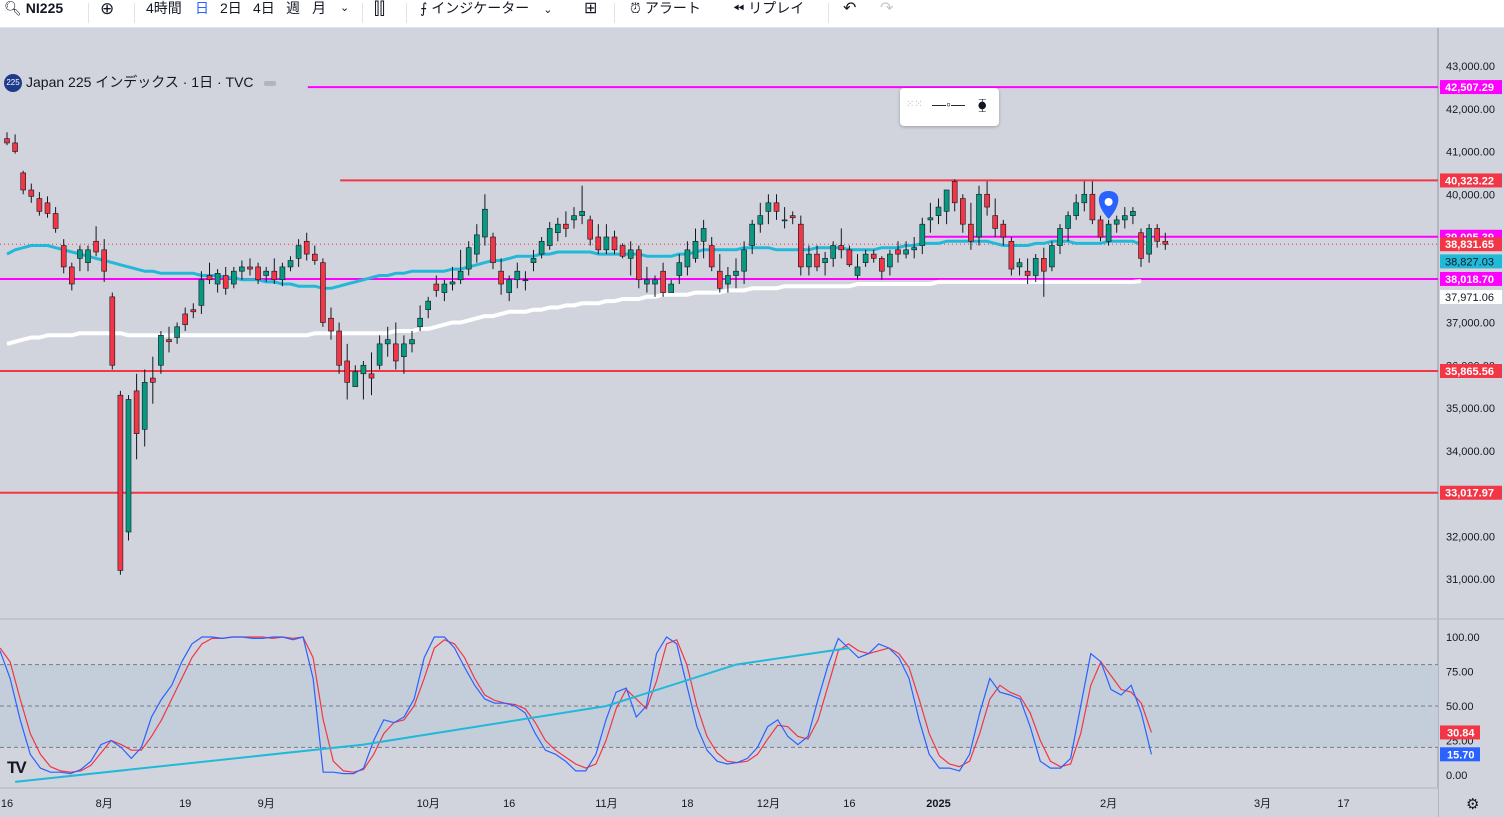 Image resolution: width=1504 pixels, height=817 pixels. I want to click on add-symbol-icon: ⊕, so click(107, 9).